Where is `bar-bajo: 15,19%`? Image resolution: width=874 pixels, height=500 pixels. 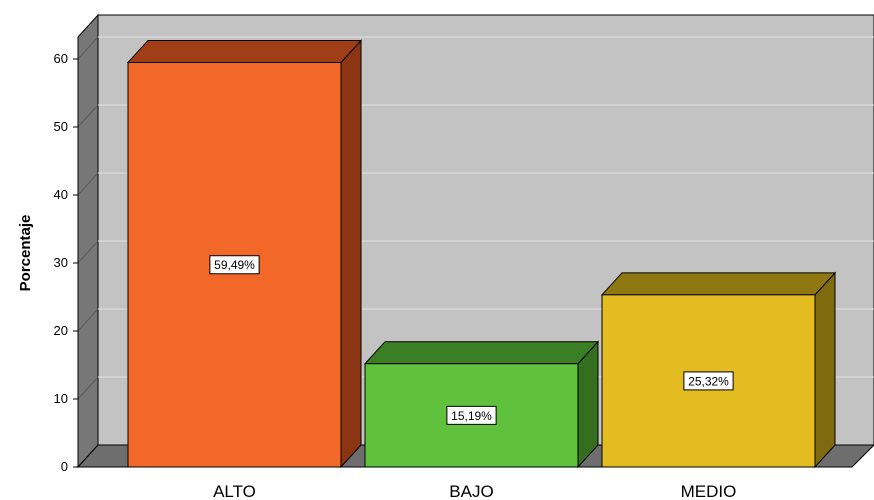
bar-bajo: 15,19% is located at coordinates (481, 404).